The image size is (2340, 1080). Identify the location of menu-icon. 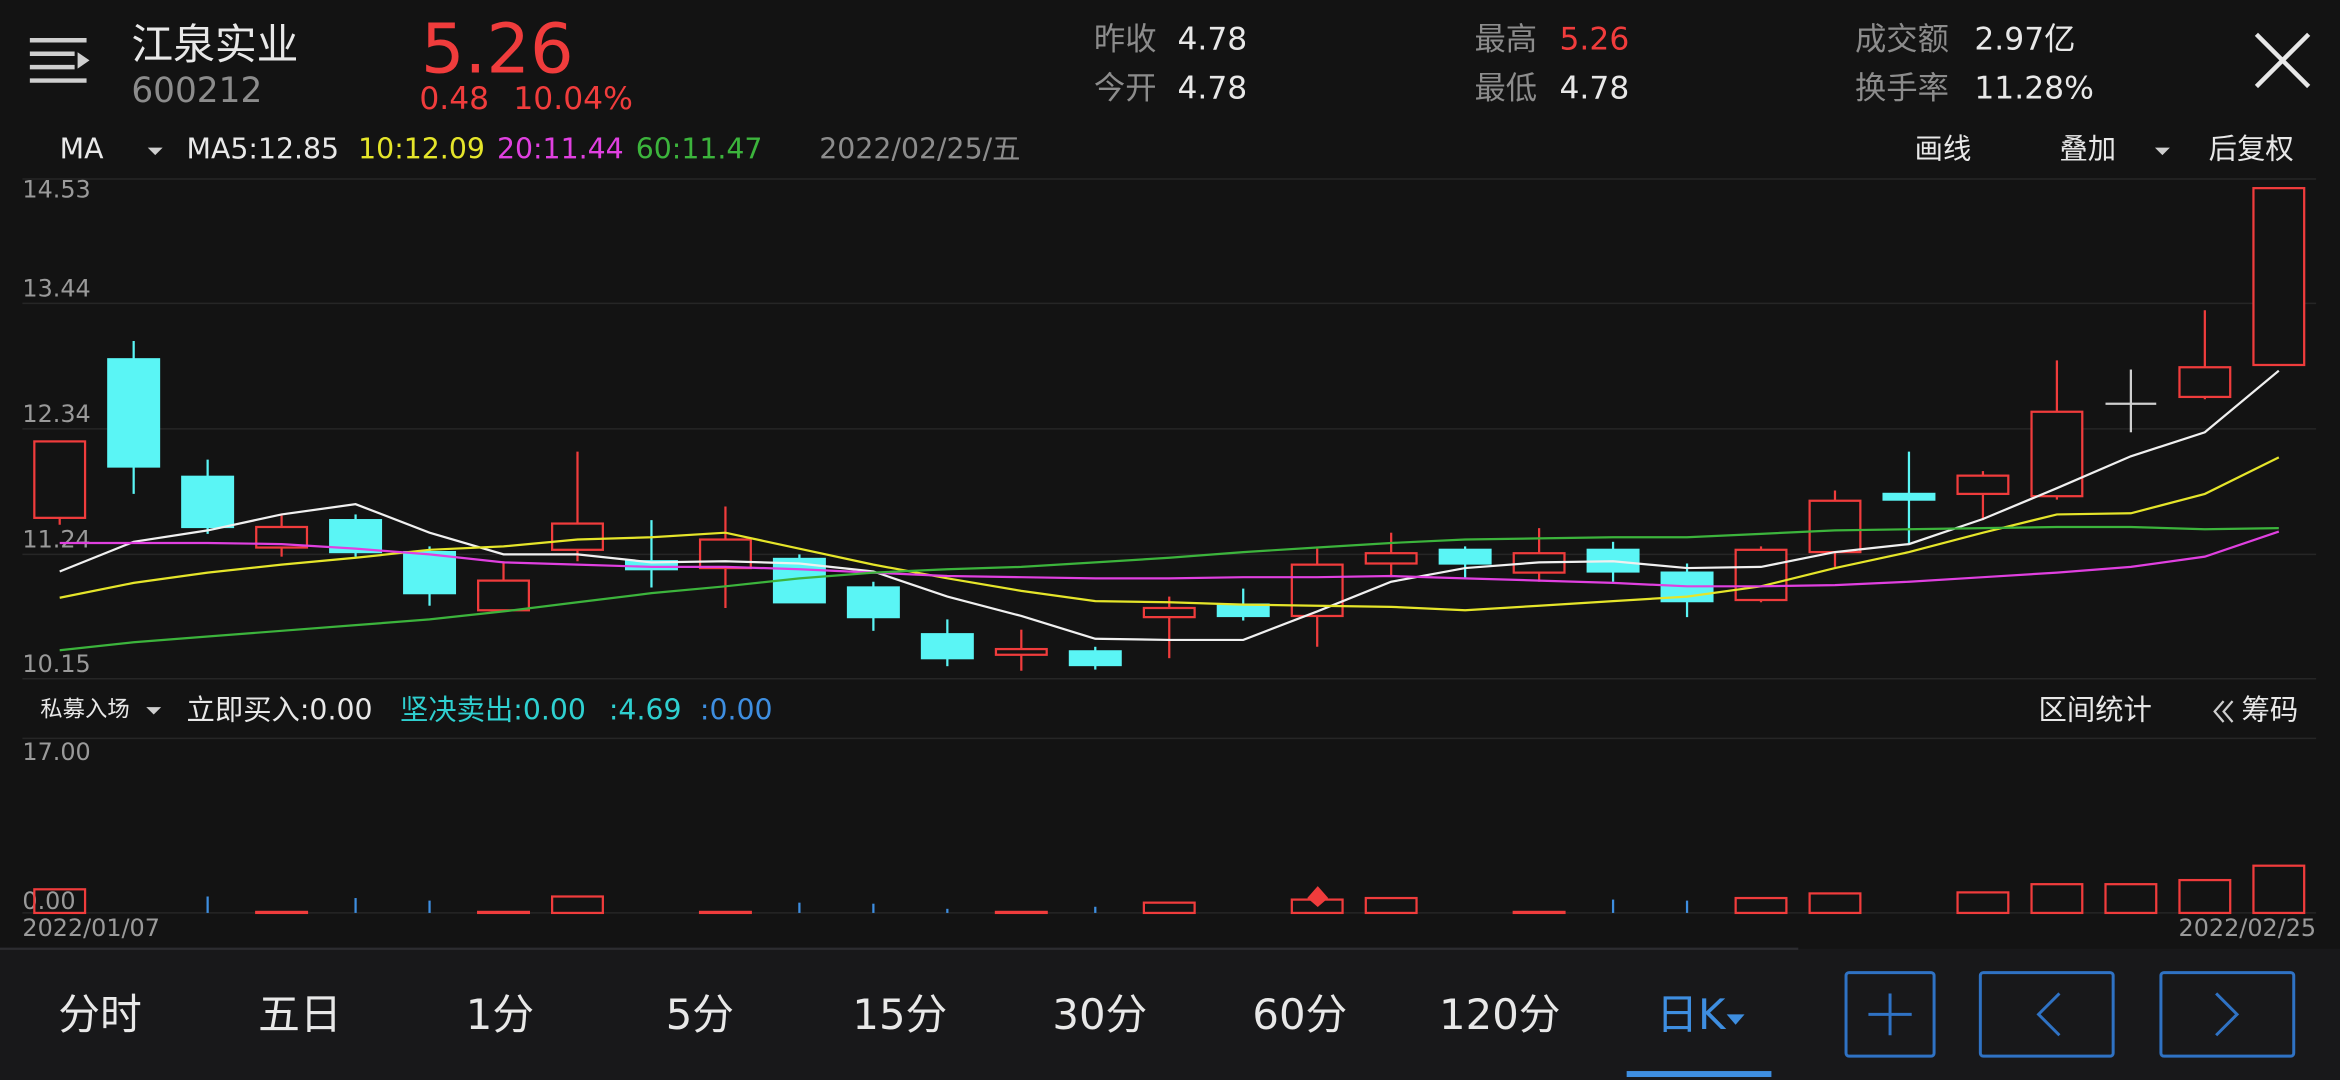
(59, 60).